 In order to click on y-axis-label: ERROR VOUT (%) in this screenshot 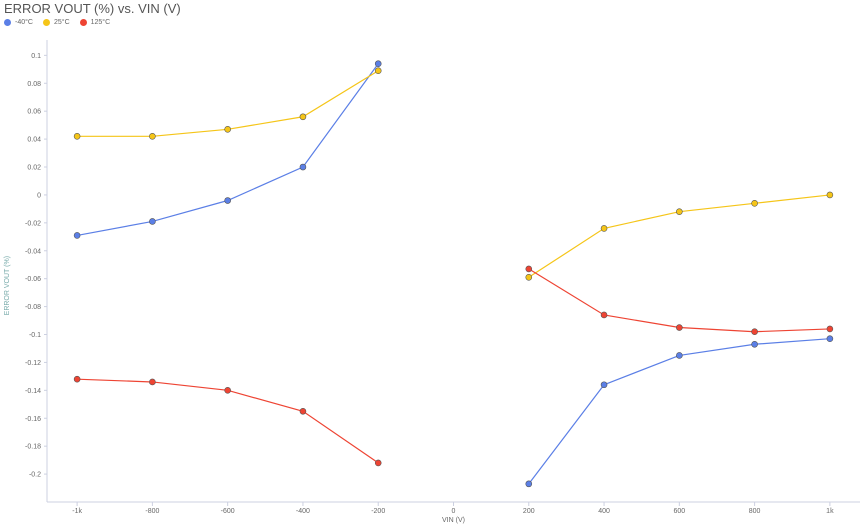, I will do `click(7, 285)`.